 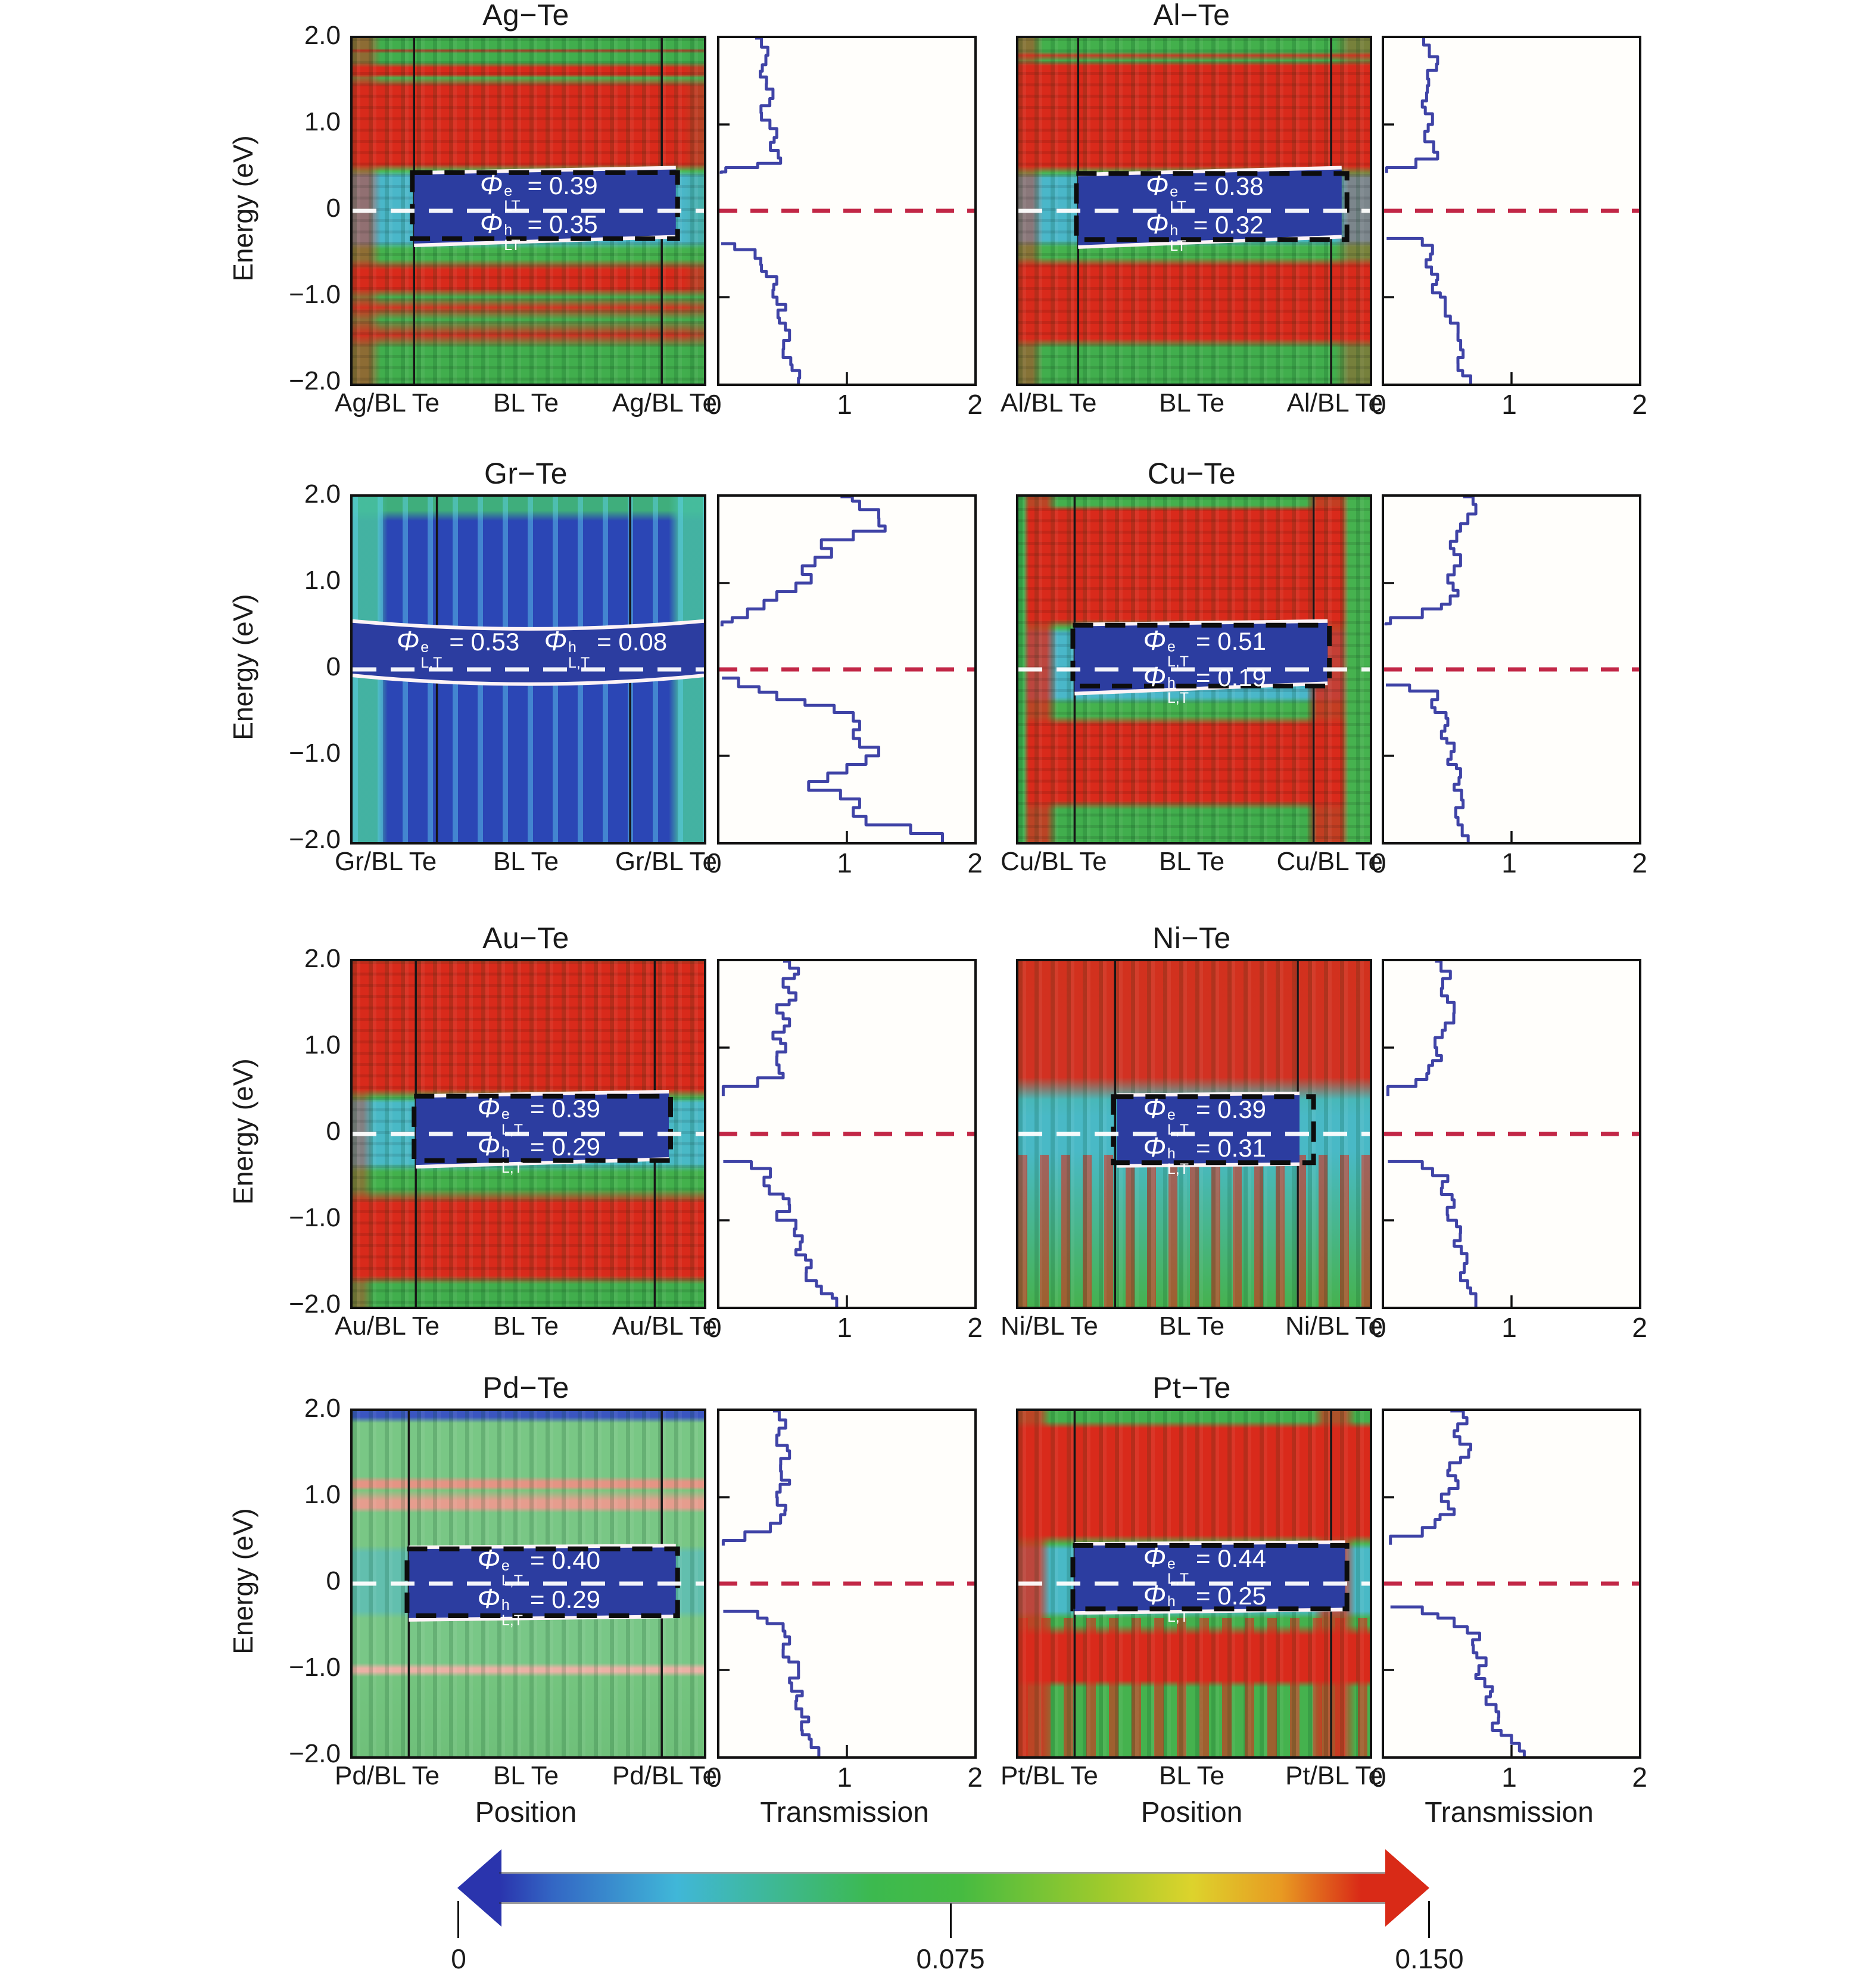 What do you see at coordinates (1049, 402) in the screenshot?
I see `position-tick-left: Al/BL Te` at bounding box center [1049, 402].